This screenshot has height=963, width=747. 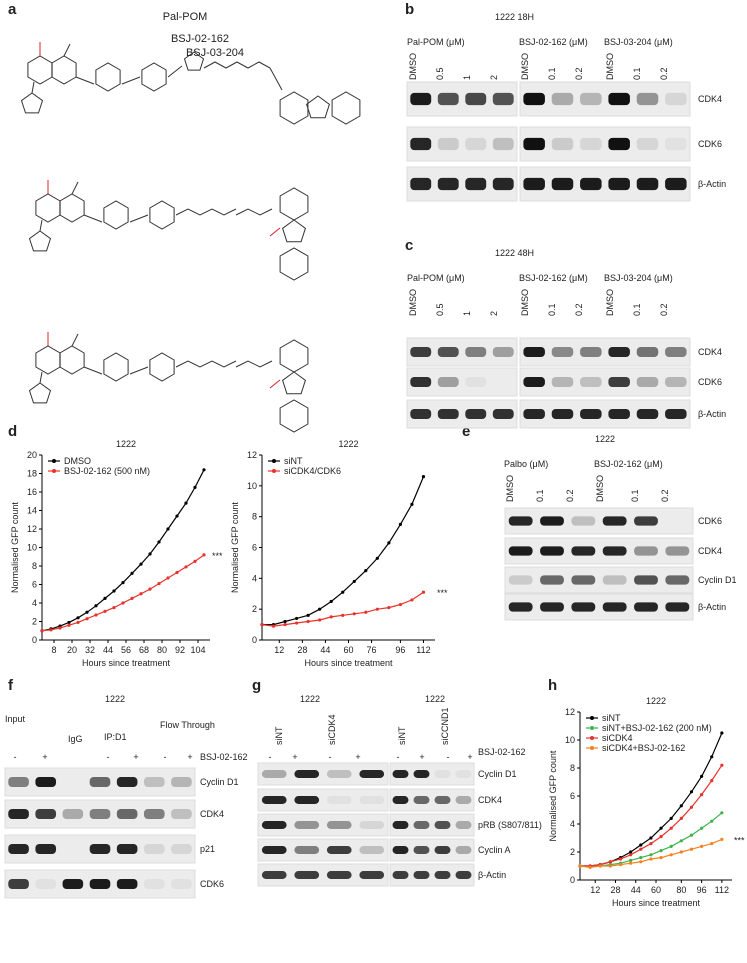 What do you see at coordinates (372, 650) in the screenshot?
I see `x-tick-label: 76` at bounding box center [372, 650].